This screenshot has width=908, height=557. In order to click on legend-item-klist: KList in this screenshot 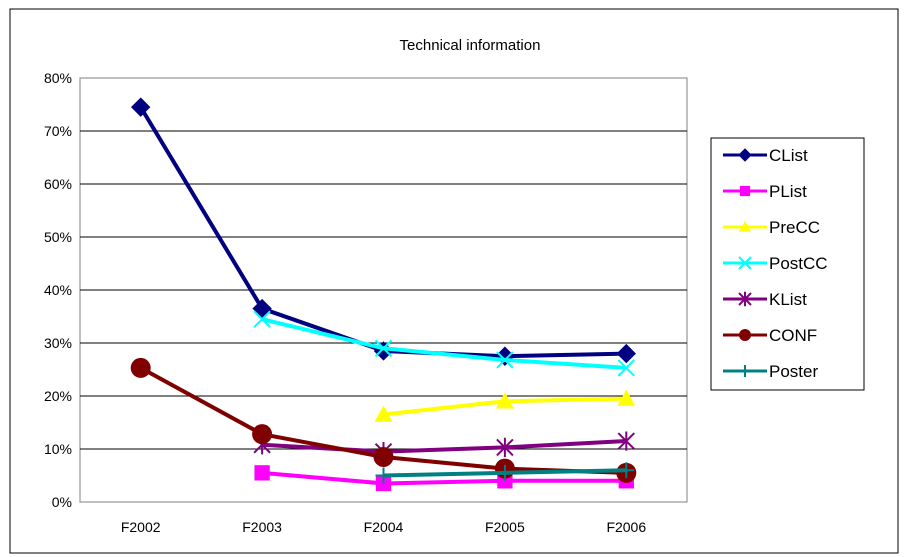, I will do `click(765, 299)`.